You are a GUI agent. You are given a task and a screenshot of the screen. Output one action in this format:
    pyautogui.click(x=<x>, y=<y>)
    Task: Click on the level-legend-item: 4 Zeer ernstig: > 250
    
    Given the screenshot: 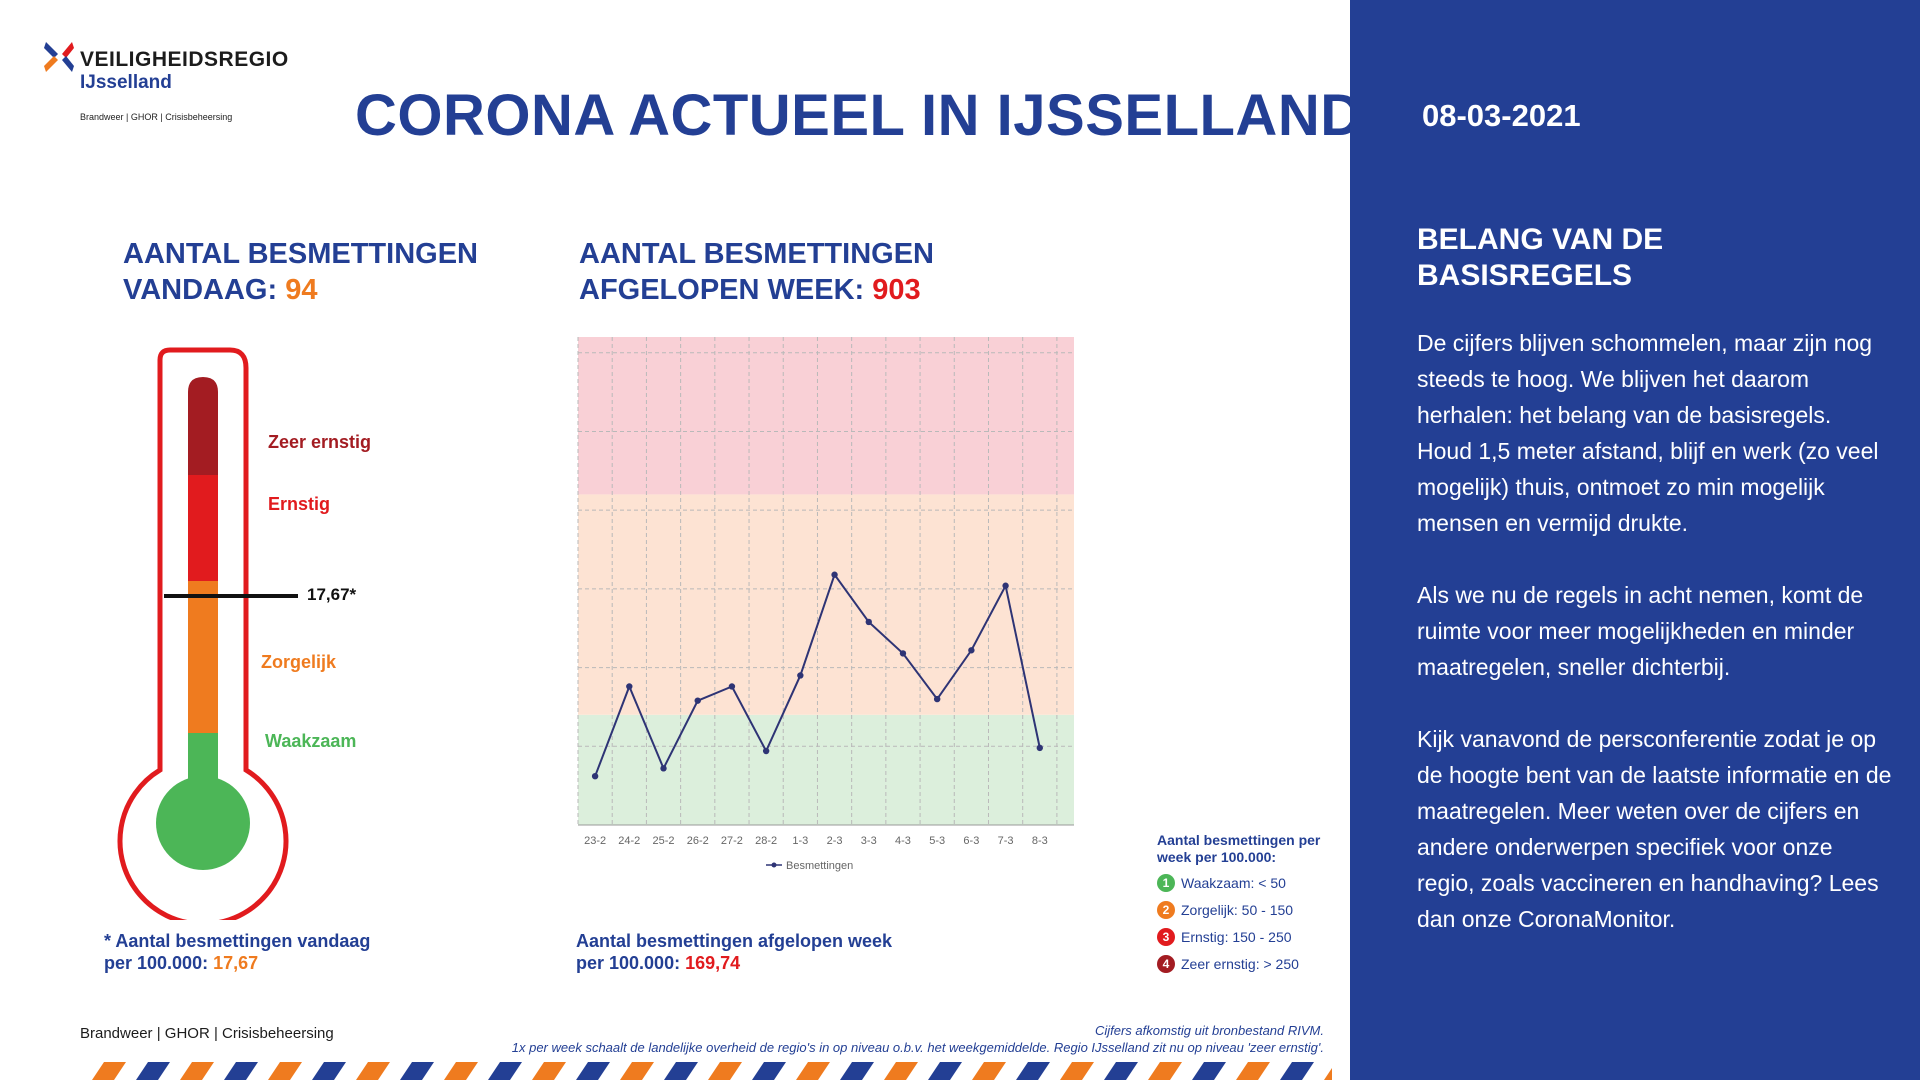 What is the action you would take?
    pyautogui.click(x=1228, y=964)
    